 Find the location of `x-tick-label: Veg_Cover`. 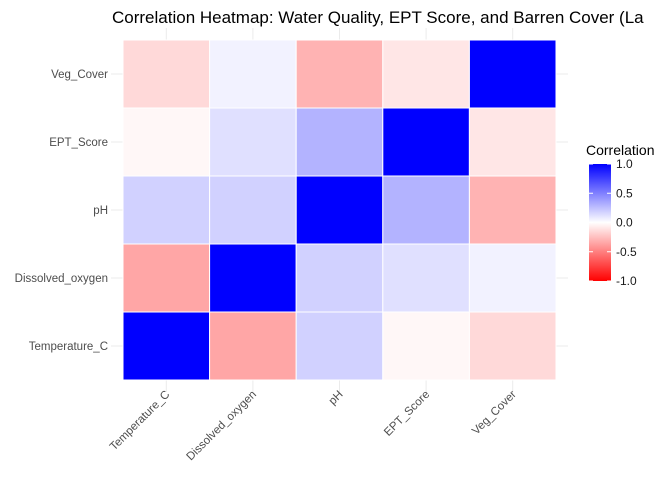

x-tick-label: Veg_Cover is located at coordinates (494, 413).